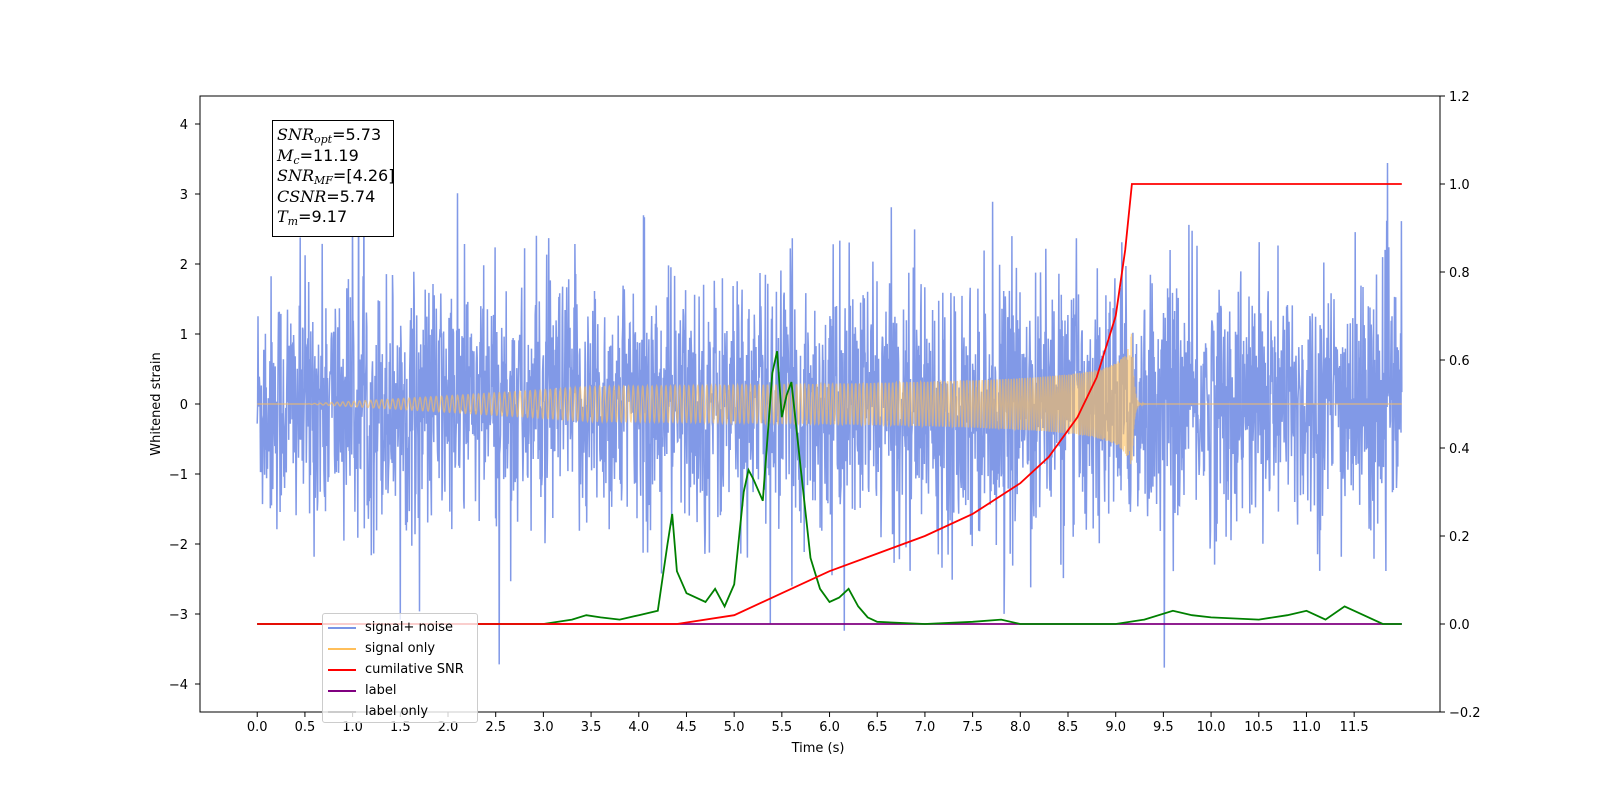  Describe the element at coordinates (1306, 727) in the screenshot. I see `x-tick-label: 11.0` at that location.